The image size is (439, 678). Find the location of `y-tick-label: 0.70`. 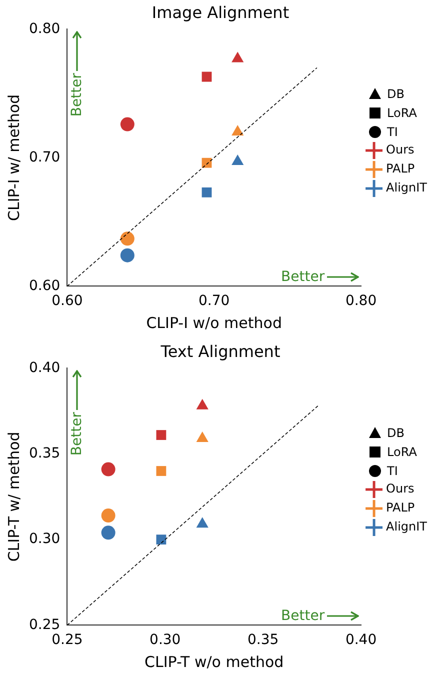

y-tick-label: 0.70 is located at coordinates (44, 157).